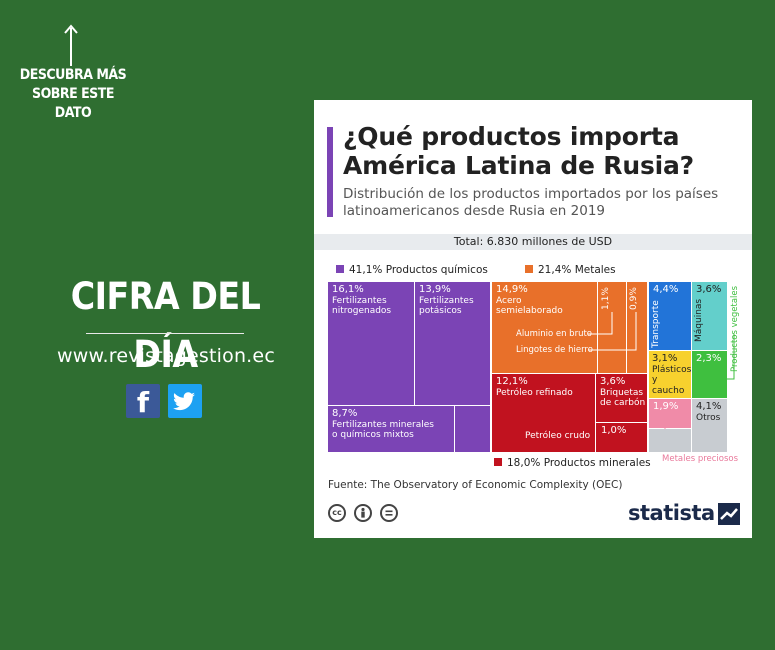 This screenshot has width=775, height=650. What do you see at coordinates (534, 392) in the screenshot?
I see `tile-label: Petróleo refinado` at bounding box center [534, 392].